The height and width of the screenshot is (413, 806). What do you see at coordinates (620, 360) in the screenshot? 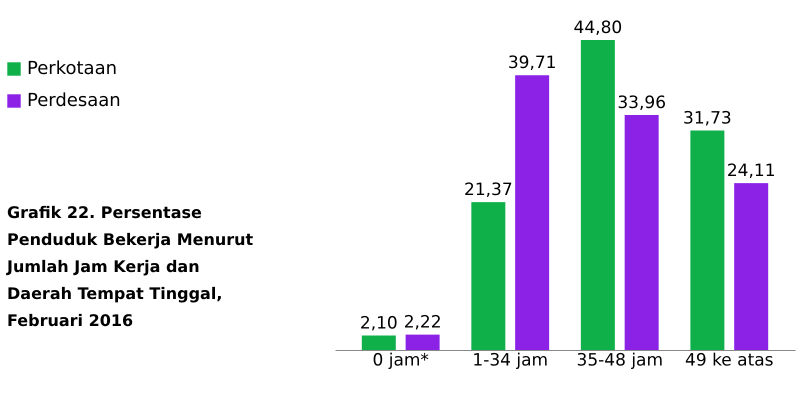
I see `x-tick-label: 35-48 jam` at bounding box center [620, 360].